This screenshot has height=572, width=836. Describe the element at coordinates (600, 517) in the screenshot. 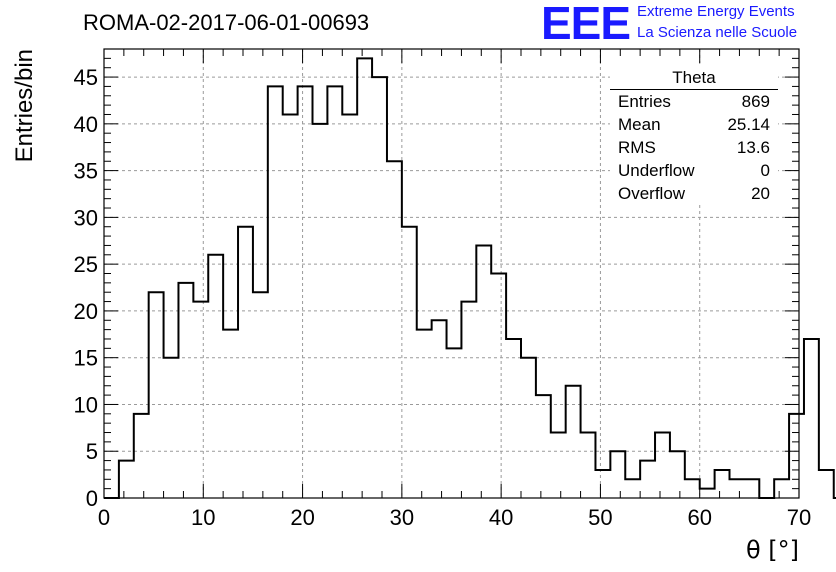

I see `x-tick-label: 50` at that location.